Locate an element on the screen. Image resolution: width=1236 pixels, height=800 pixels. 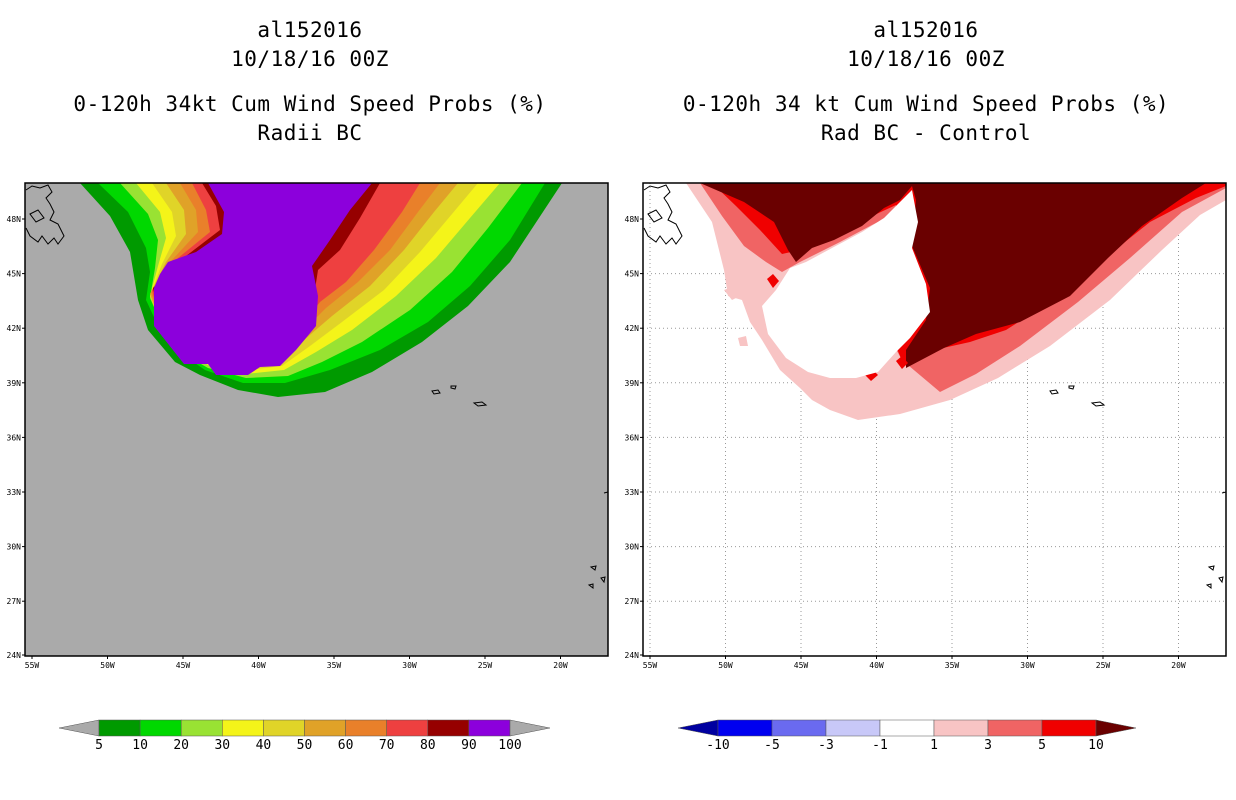
colorbar-label: 1 is located at coordinates (934, 745).